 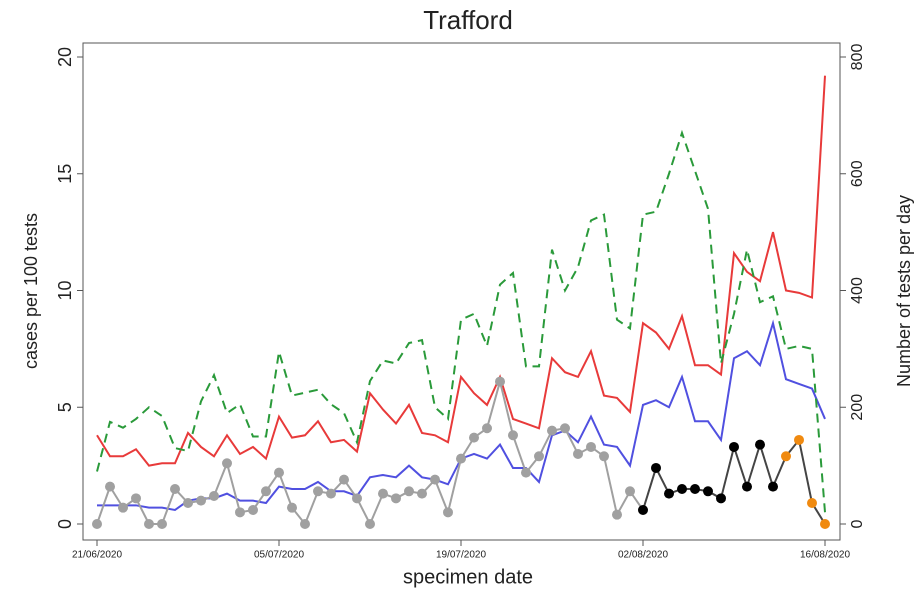 What do you see at coordinates (97, 555) in the screenshot?
I see `x-tick-label: 21/06/2020` at bounding box center [97, 555].